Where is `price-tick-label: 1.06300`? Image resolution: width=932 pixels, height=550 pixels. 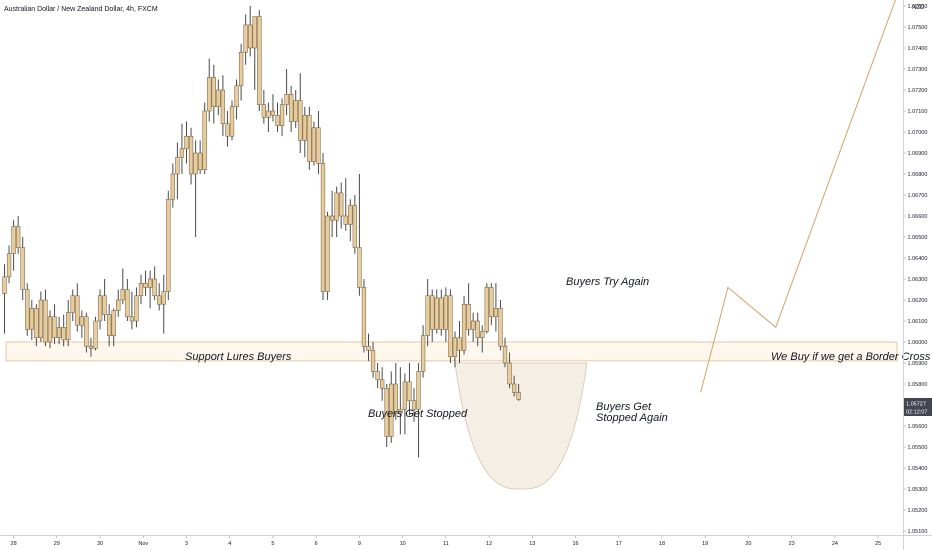
price-tick-label: 1.06300 is located at coordinates (918, 280).